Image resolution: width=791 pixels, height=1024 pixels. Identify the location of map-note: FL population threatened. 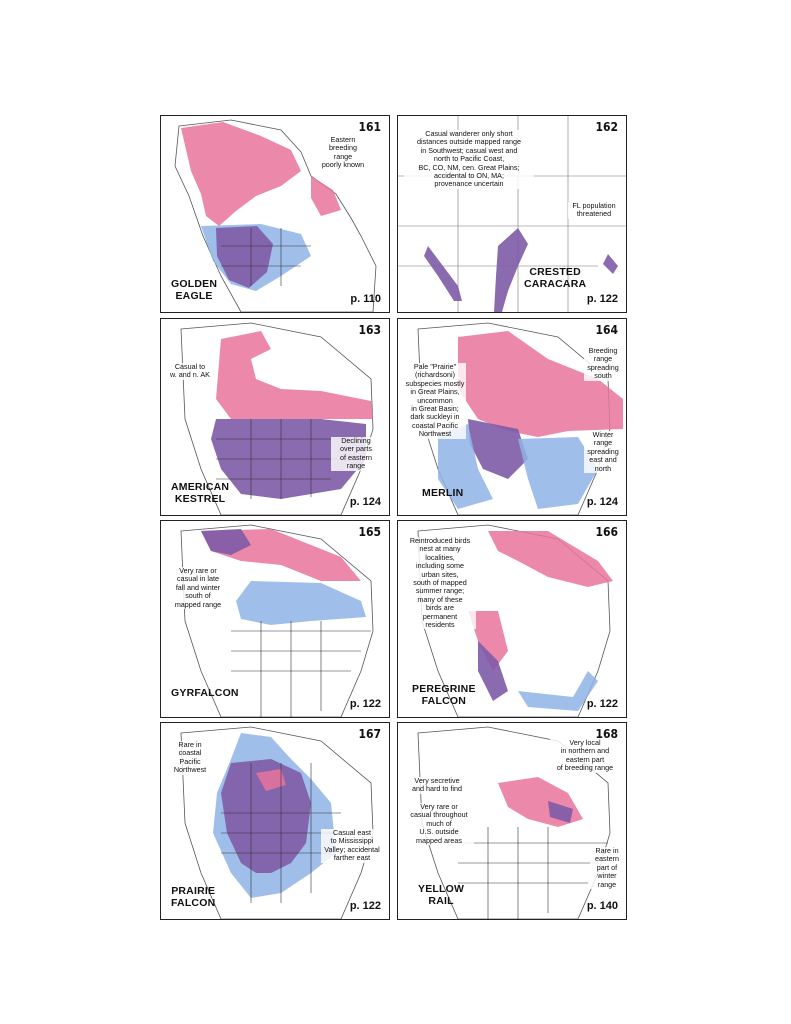
(594, 210).